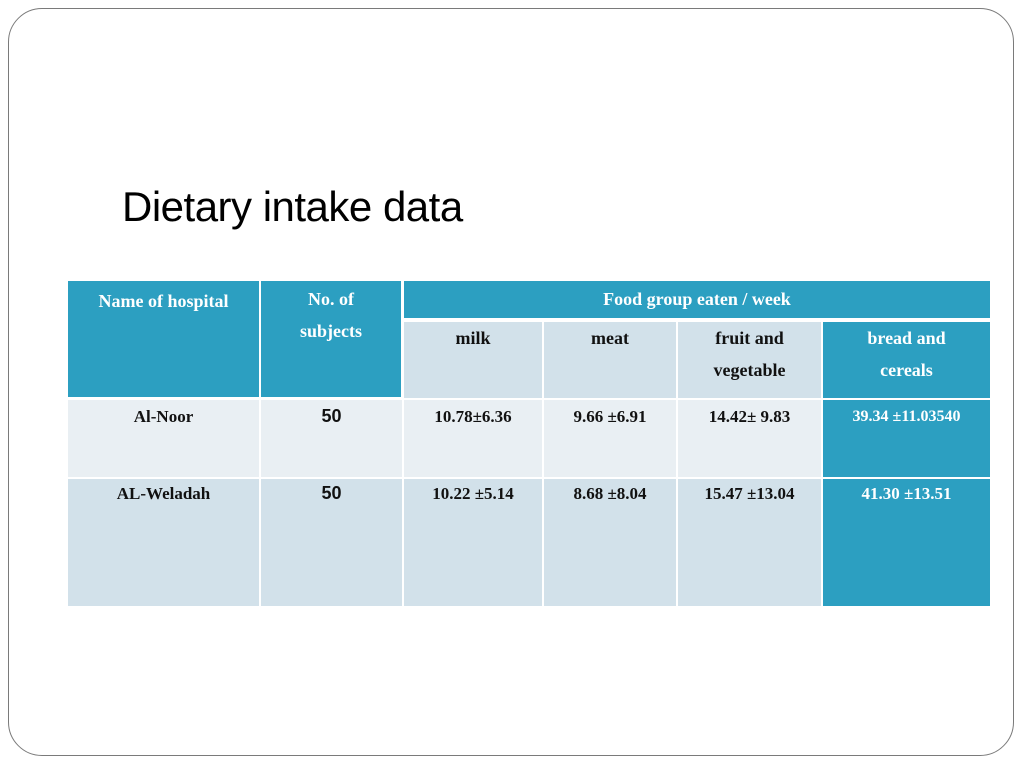 Image resolution: width=1024 pixels, height=768 pixels. I want to click on row2-bread: 41.30 ±13.51, so click(906, 542).